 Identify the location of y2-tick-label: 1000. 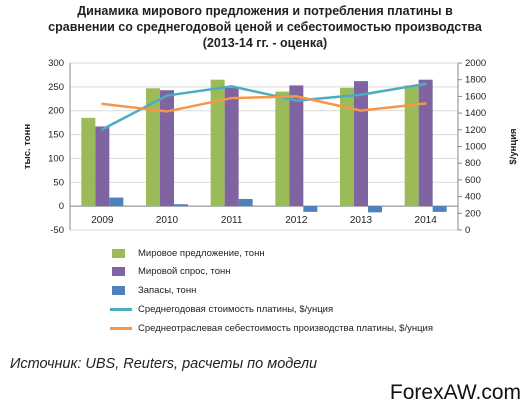
(475, 147).